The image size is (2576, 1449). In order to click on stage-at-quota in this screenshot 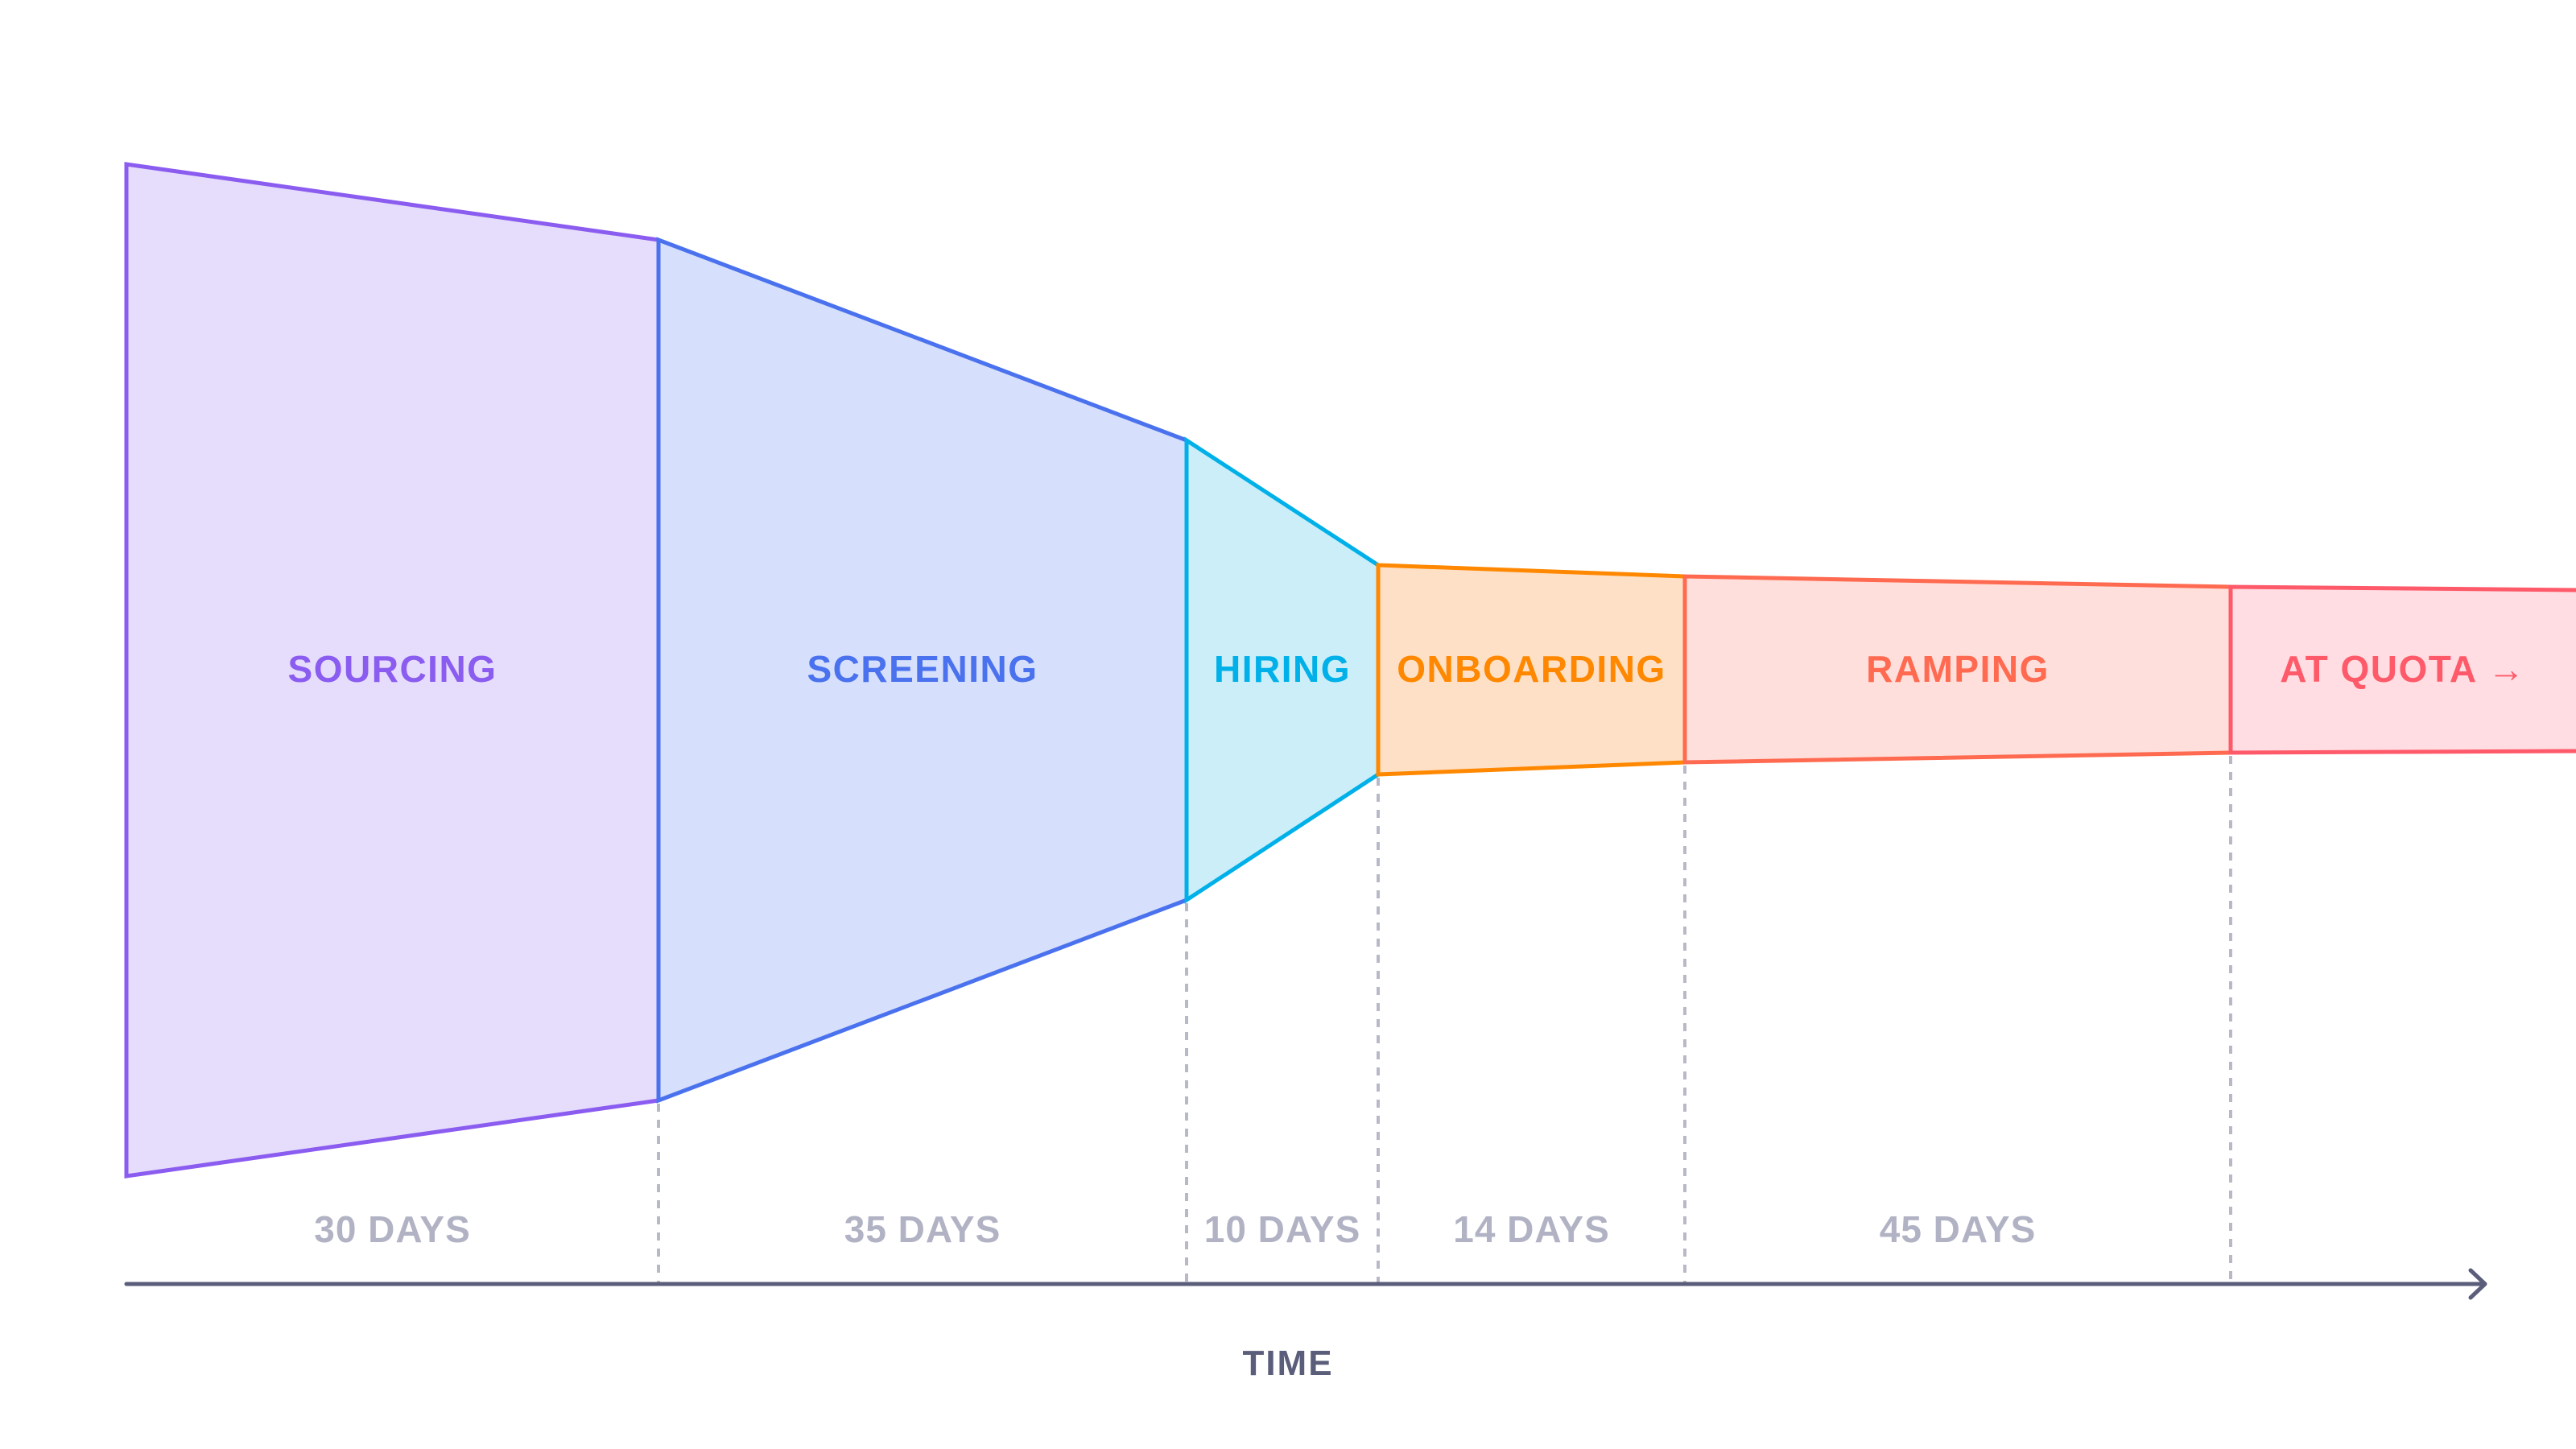, I will do `click(2403, 670)`.